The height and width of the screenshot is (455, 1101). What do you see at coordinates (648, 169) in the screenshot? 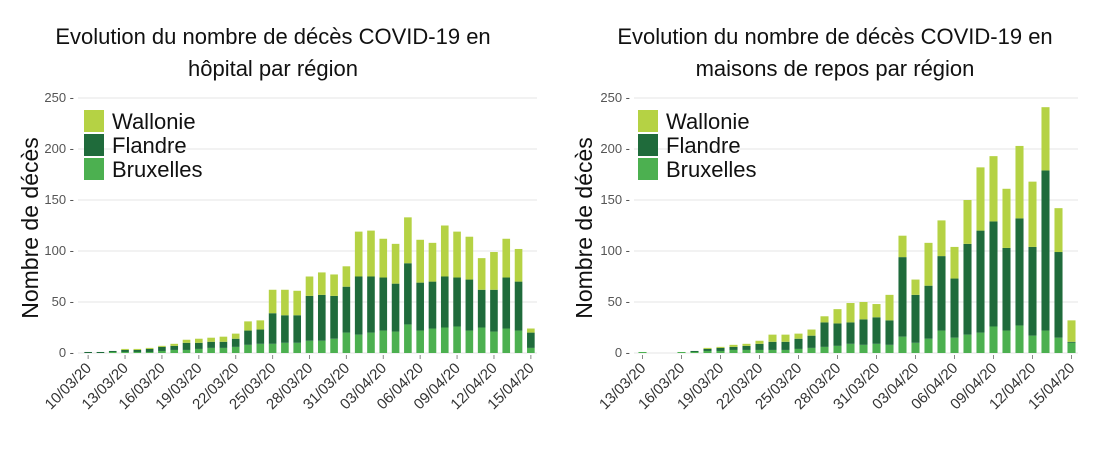
I see `legend-swatch-bruxelles` at bounding box center [648, 169].